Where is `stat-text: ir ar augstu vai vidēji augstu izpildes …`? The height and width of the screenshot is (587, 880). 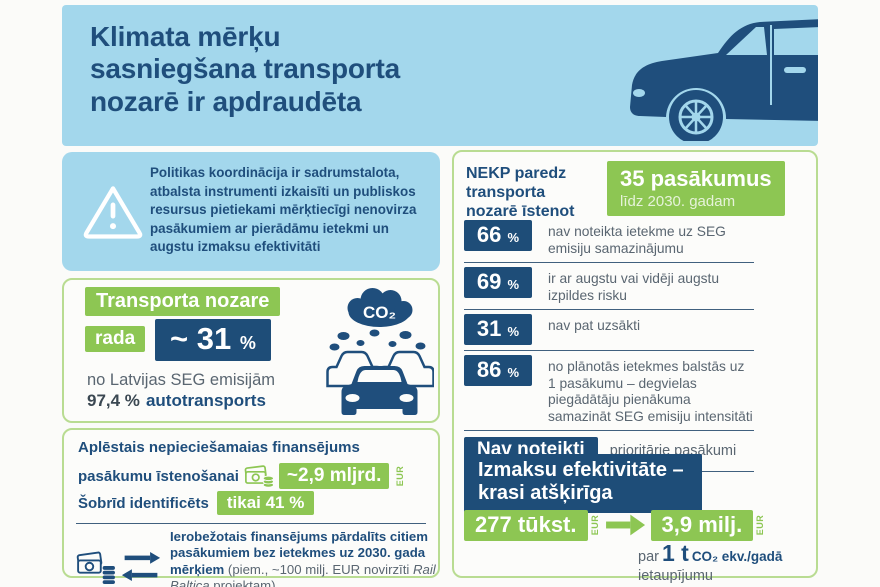 stat-text: ir ar augstu vai vidēji augstu izpildes … is located at coordinates (634, 287).